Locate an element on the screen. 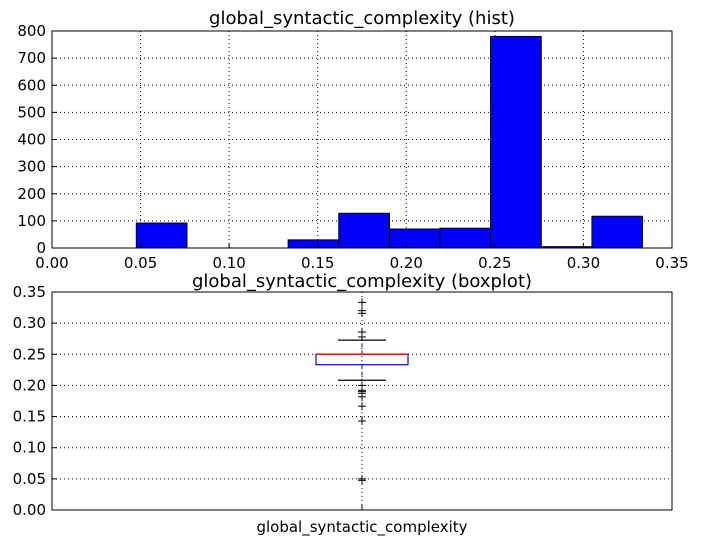 The height and width of the screenshot is (545, 701). boxplot-title: global_syntactic_complexity (boxplot) is located at coordinates (362, 281).